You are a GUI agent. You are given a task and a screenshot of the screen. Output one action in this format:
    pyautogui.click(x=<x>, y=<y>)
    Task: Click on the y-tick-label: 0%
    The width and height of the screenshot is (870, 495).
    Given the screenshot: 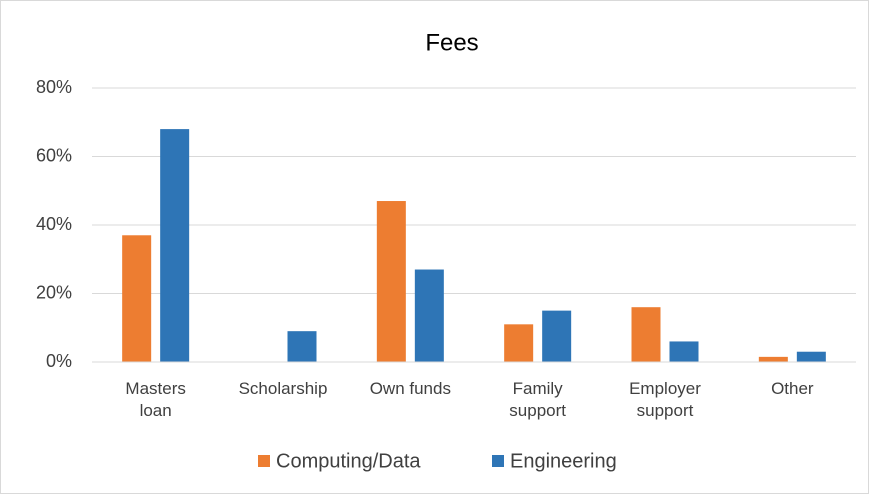 What is the action you would take?
    pyautogui.click(x=59, y=361)
    